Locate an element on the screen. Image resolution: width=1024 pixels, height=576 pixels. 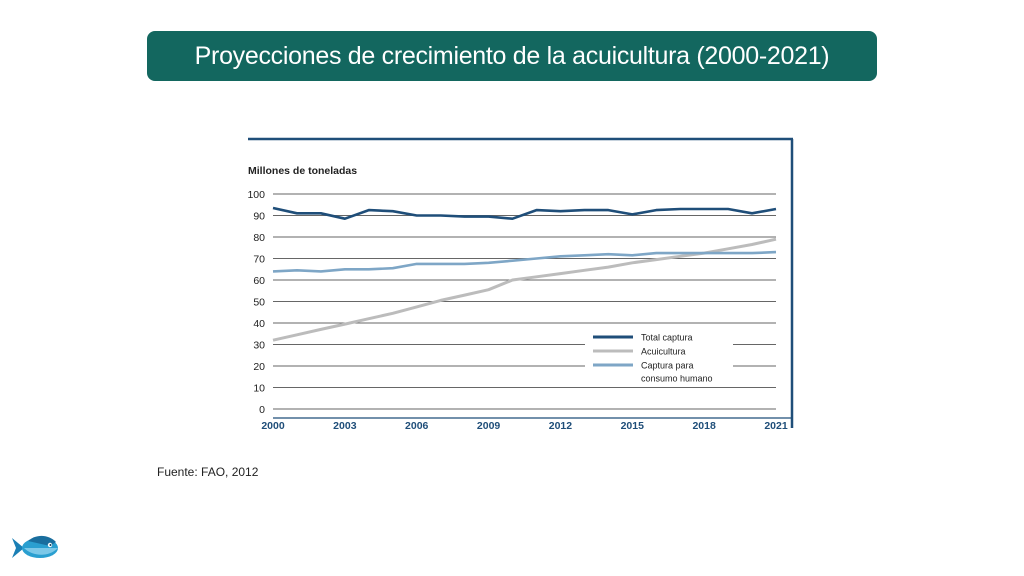
x-tick-labels: 2000 2003 2006 2009 2012 2015 2018 2021 is located at coordinates (524, 426).